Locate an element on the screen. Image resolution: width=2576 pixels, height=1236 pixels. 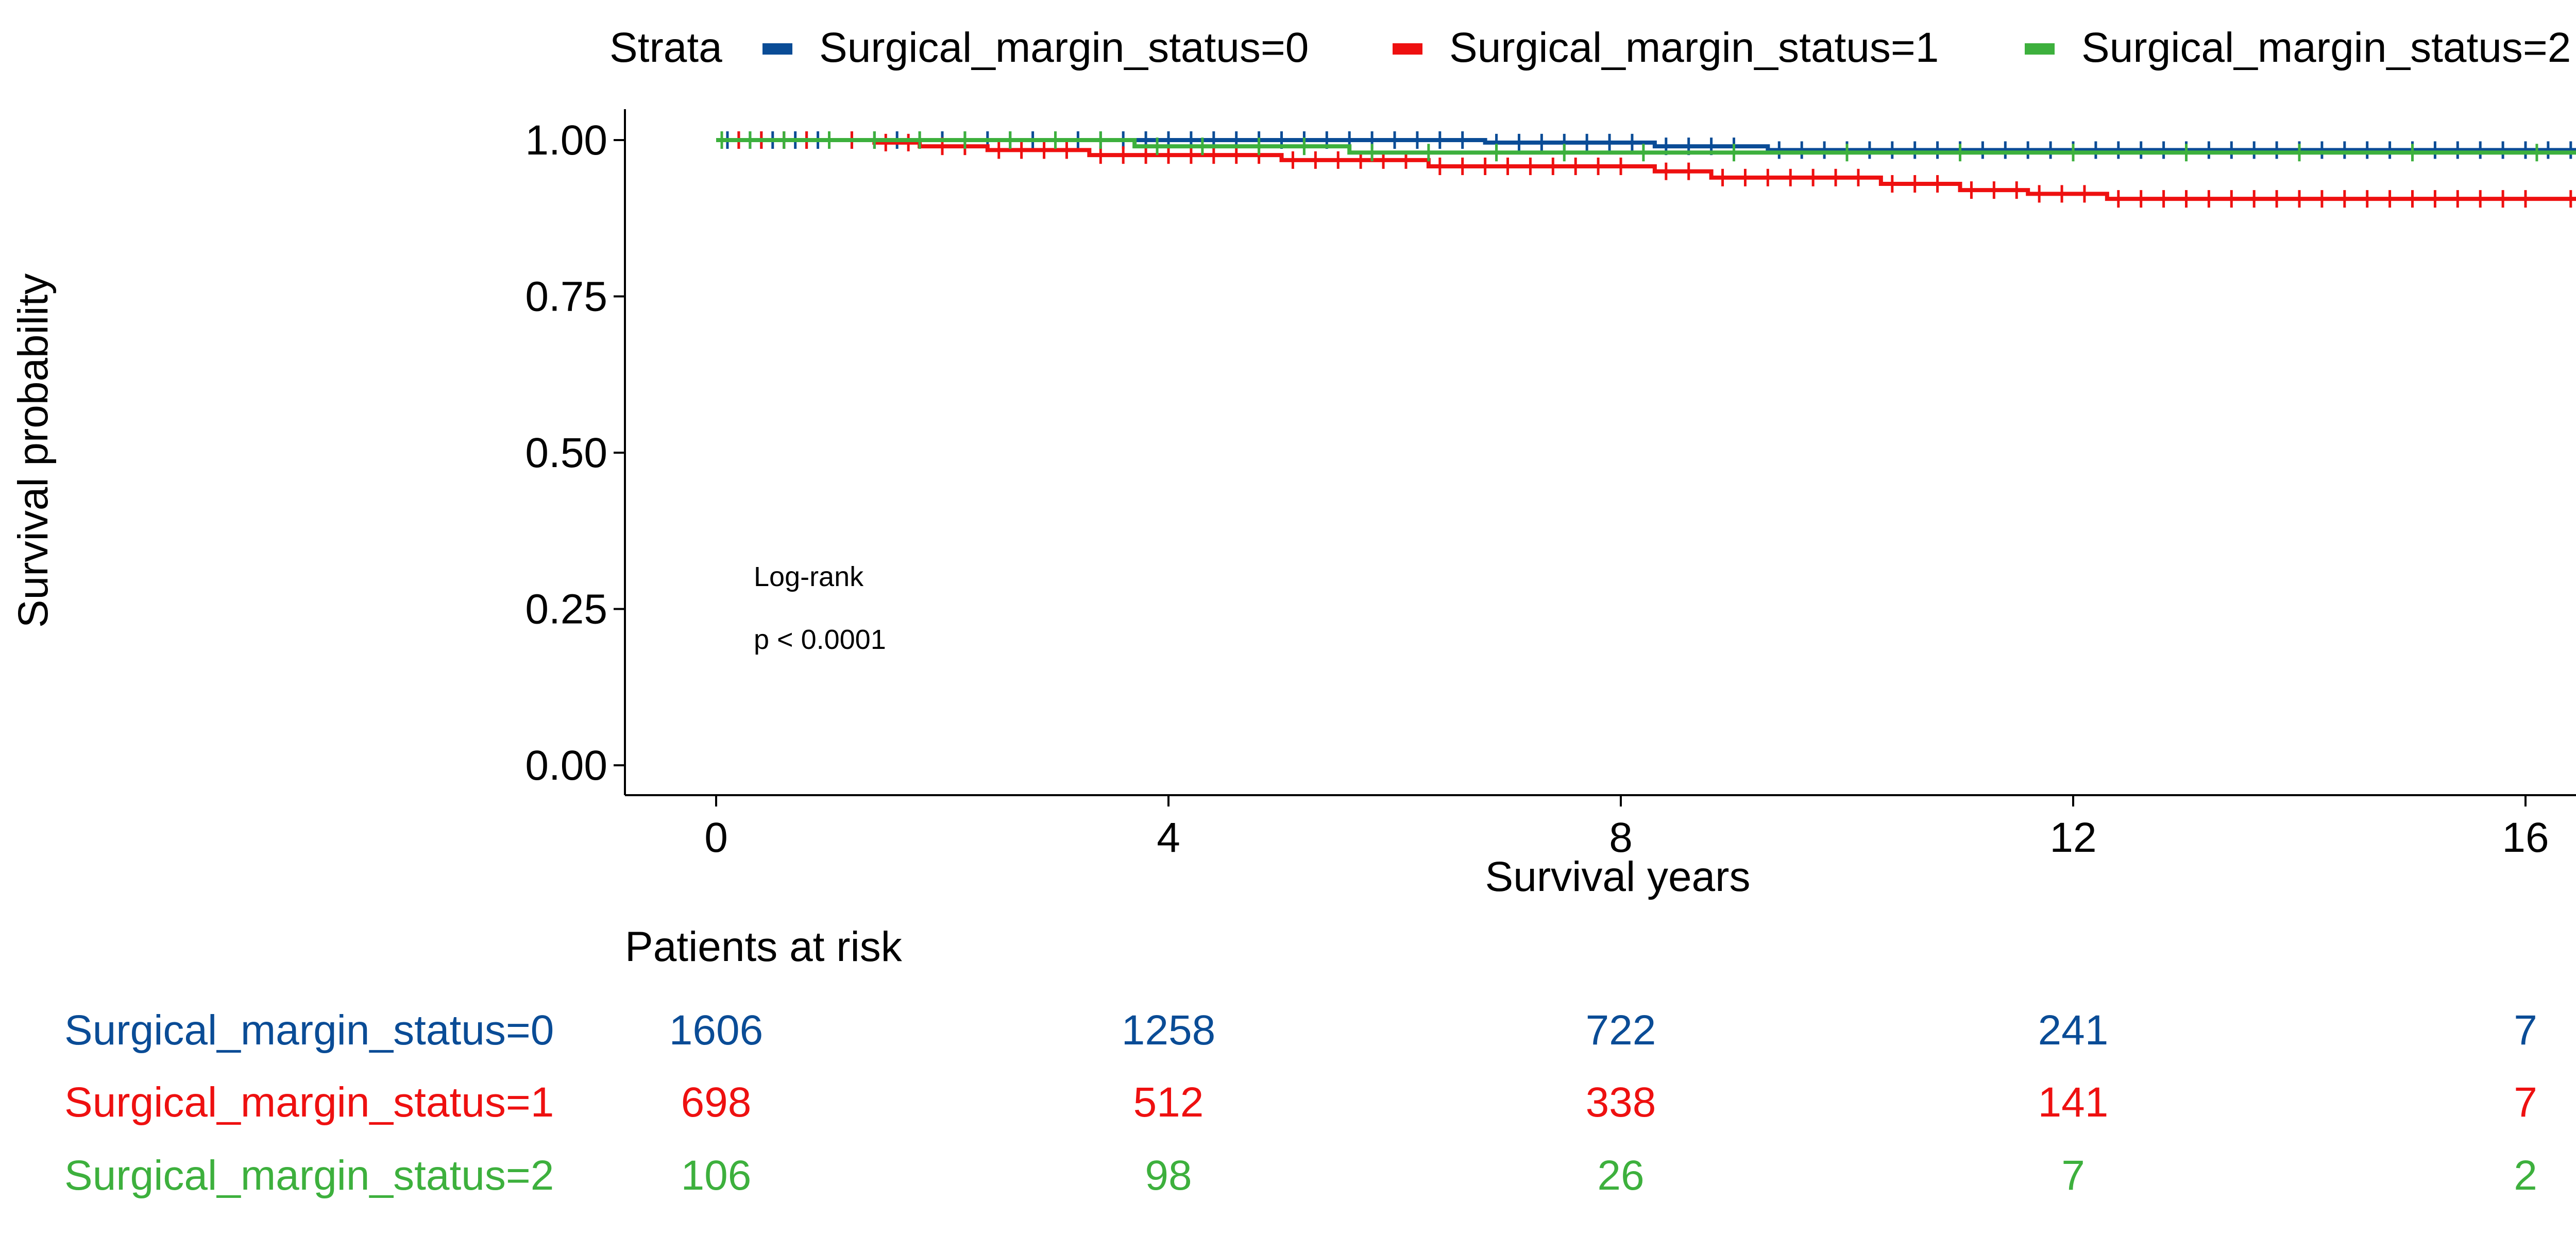
legend-title: Strata is located at coordinates (665, 47).